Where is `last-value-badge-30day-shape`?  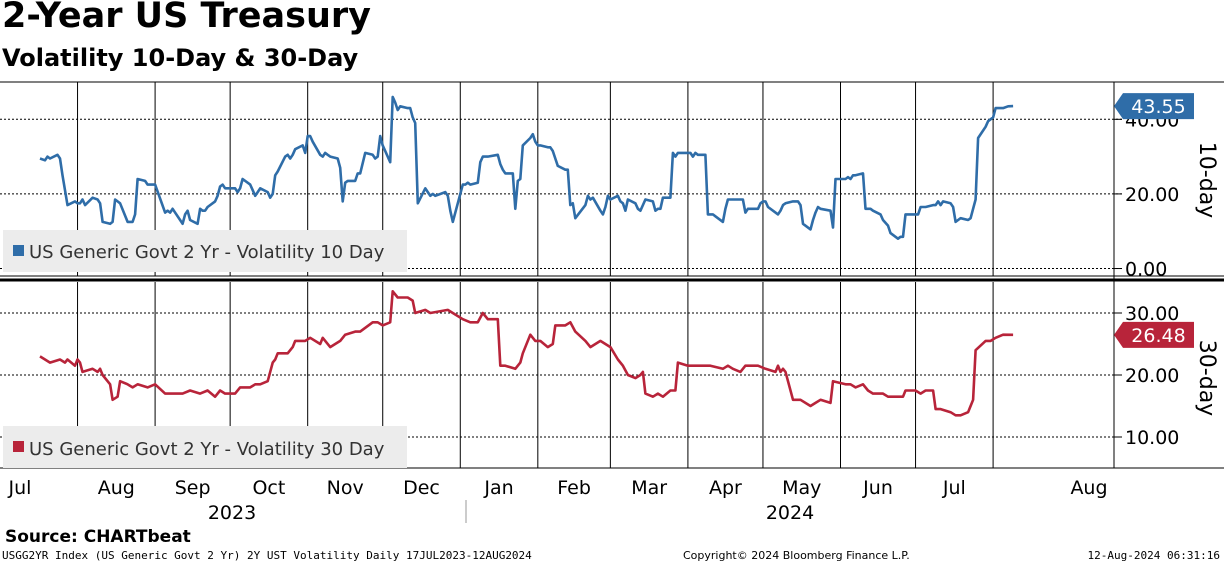
last-value-badge-30day-shape is located at coordinates (1154, 334).